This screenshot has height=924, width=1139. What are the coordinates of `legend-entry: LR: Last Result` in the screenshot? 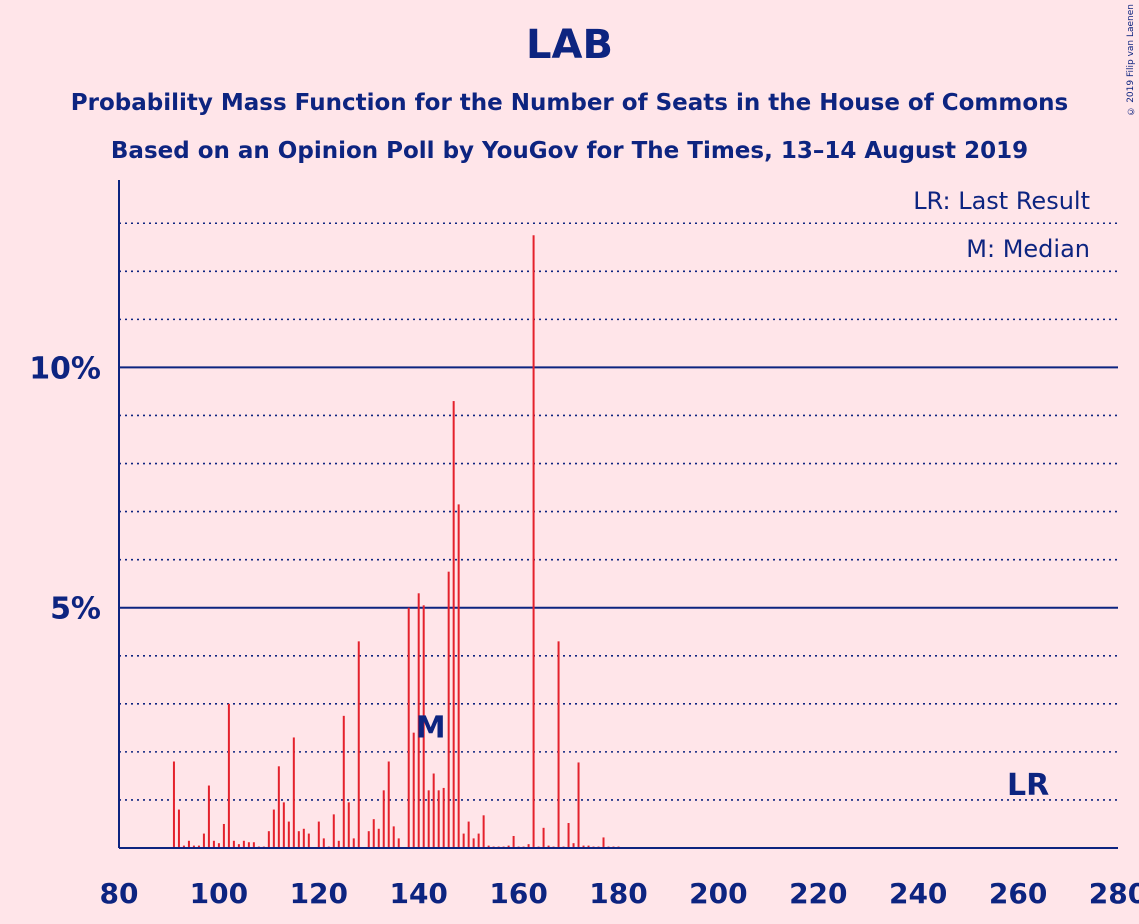 It's located at (1001, 201).